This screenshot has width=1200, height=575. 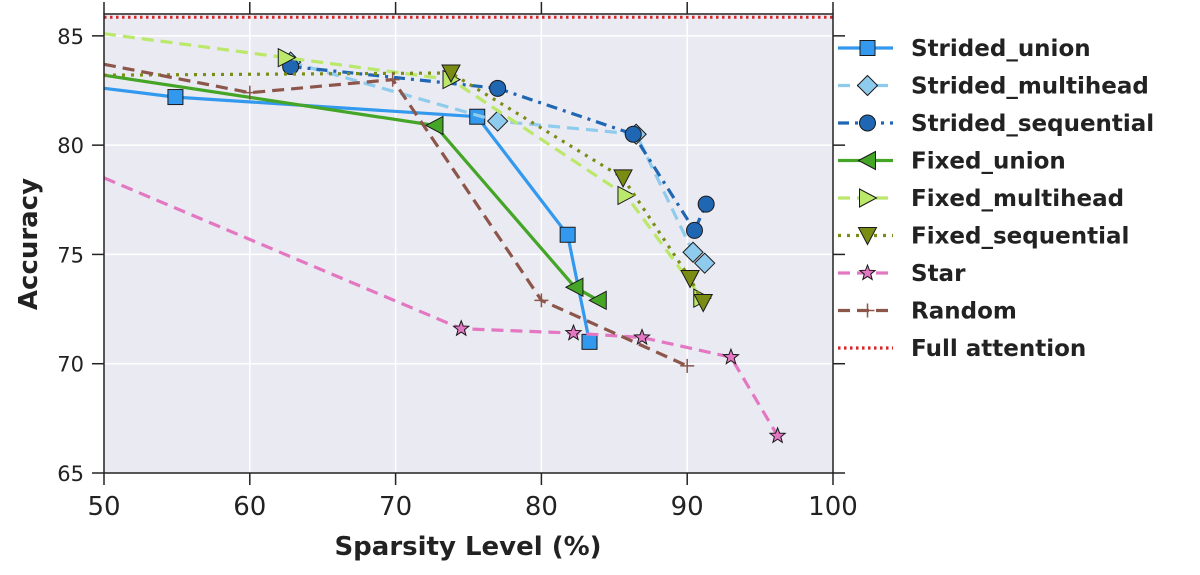 What do you see at coordinates (29, 244) in the screenshot?
I see `y-axis-label: Accuracy` at bounding box center [29, 244].